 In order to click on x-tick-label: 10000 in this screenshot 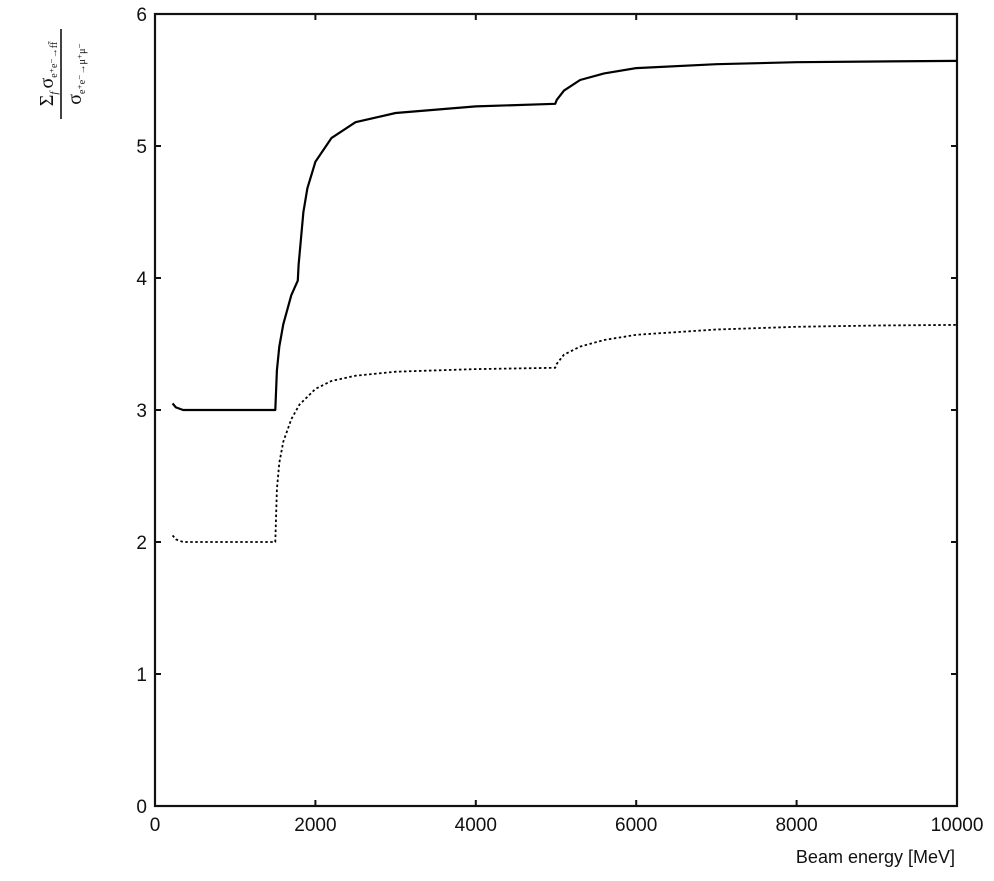, I will do `click(957, 825)`.